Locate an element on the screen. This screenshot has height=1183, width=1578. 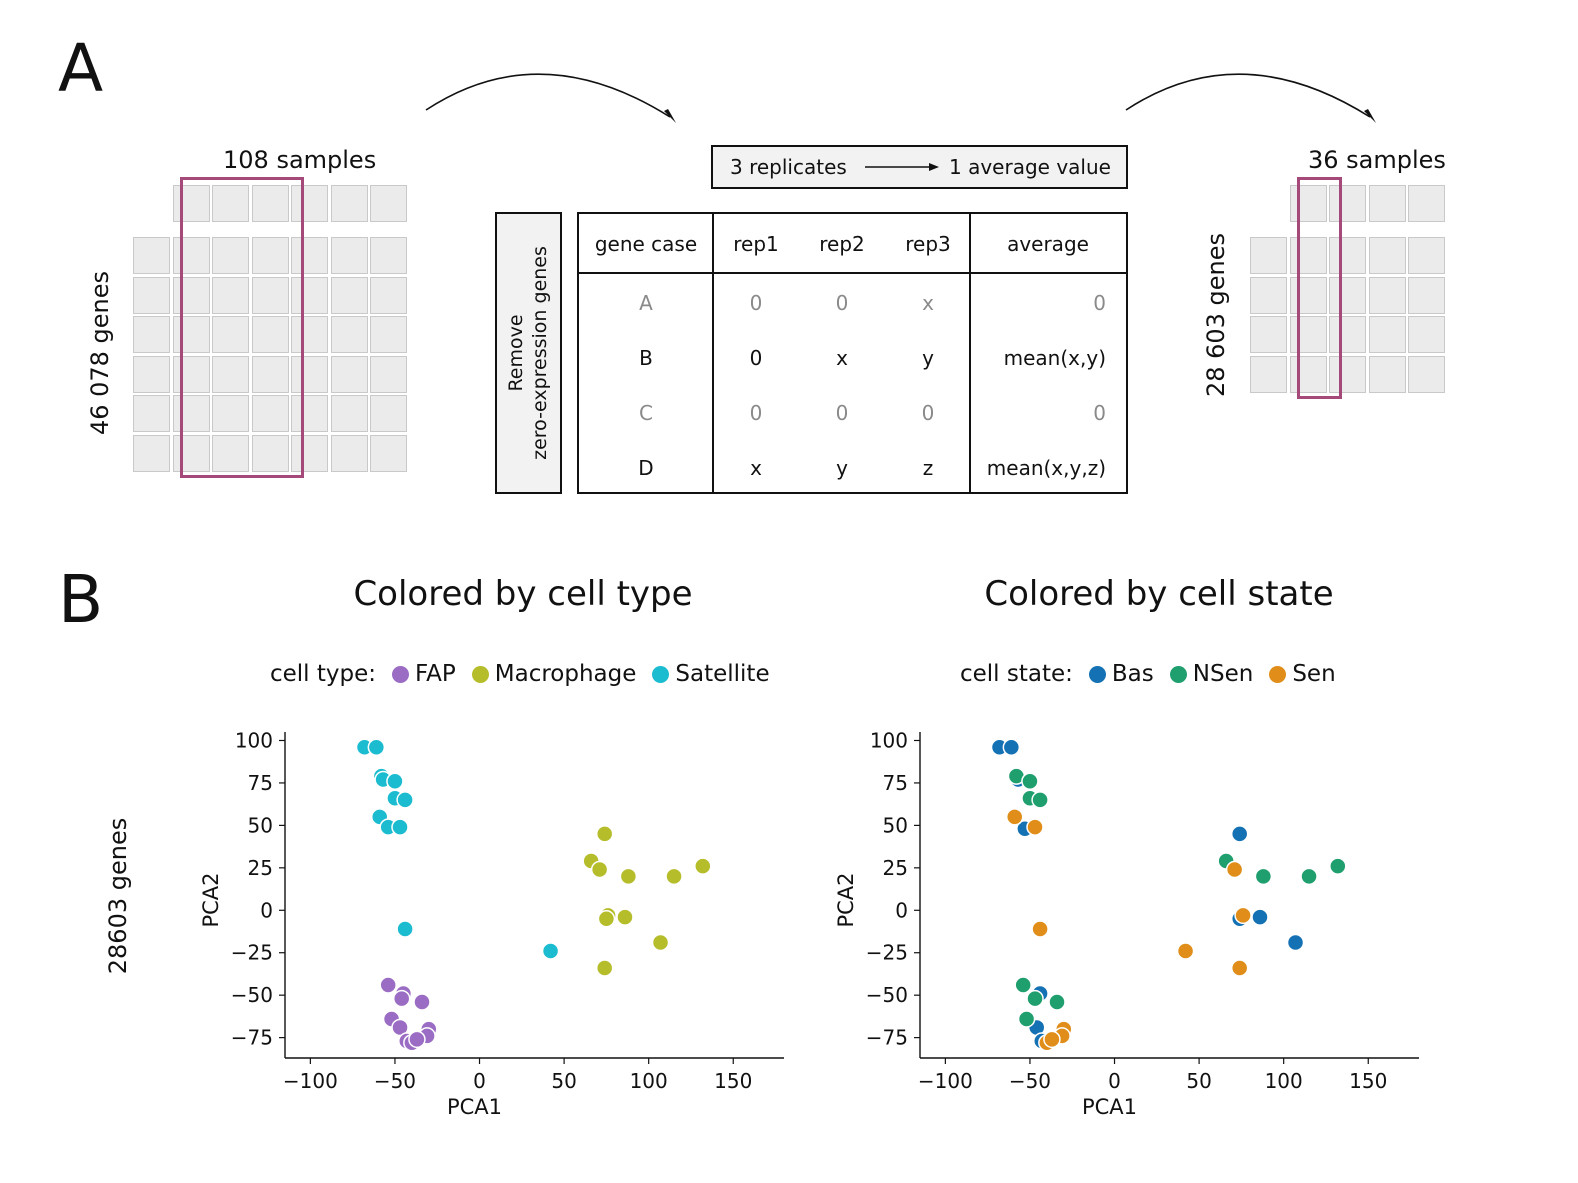
left-genes-label: 46 078 genes is located at coordinates (100, 353).